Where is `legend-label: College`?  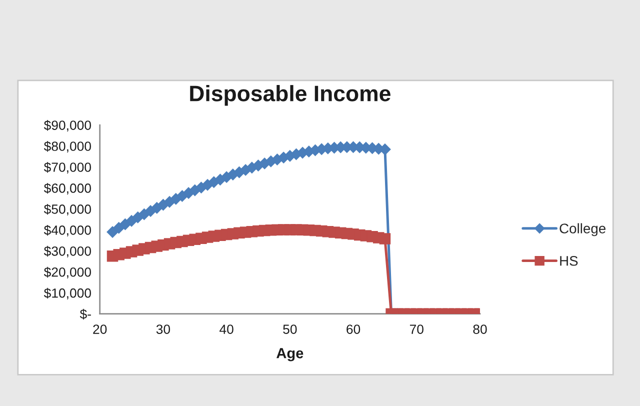 legend-label: College is located at coordinates (583, 229).